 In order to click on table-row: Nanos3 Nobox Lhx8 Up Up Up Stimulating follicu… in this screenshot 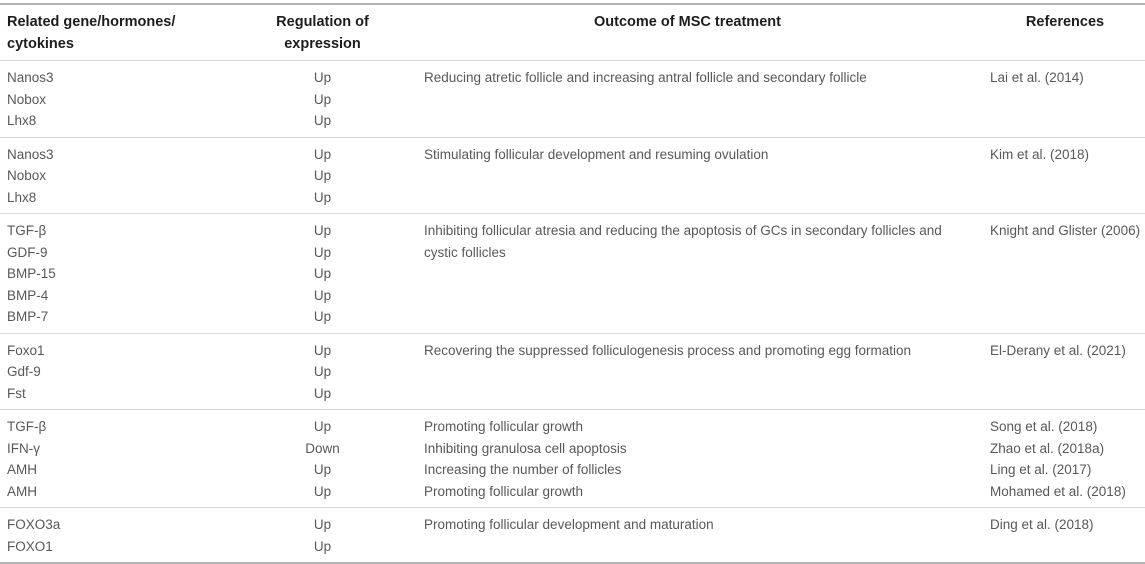, I will do `click(572, 175)`.